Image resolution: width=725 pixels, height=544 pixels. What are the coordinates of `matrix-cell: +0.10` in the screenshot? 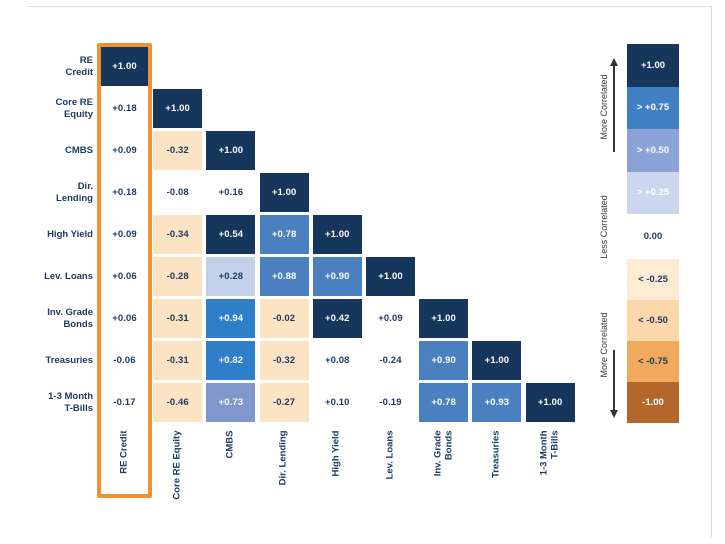 It's located at (337, 402).